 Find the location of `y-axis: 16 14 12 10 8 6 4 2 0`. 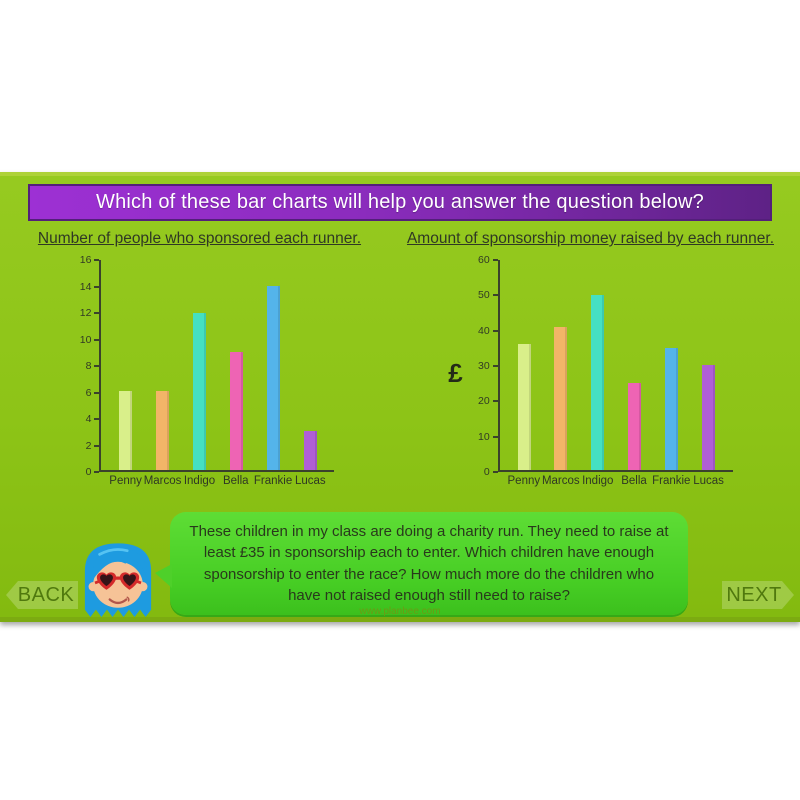

y-axis: 16 14 12 10 8 6 4 2 0 is located at coordinates (84, 366).